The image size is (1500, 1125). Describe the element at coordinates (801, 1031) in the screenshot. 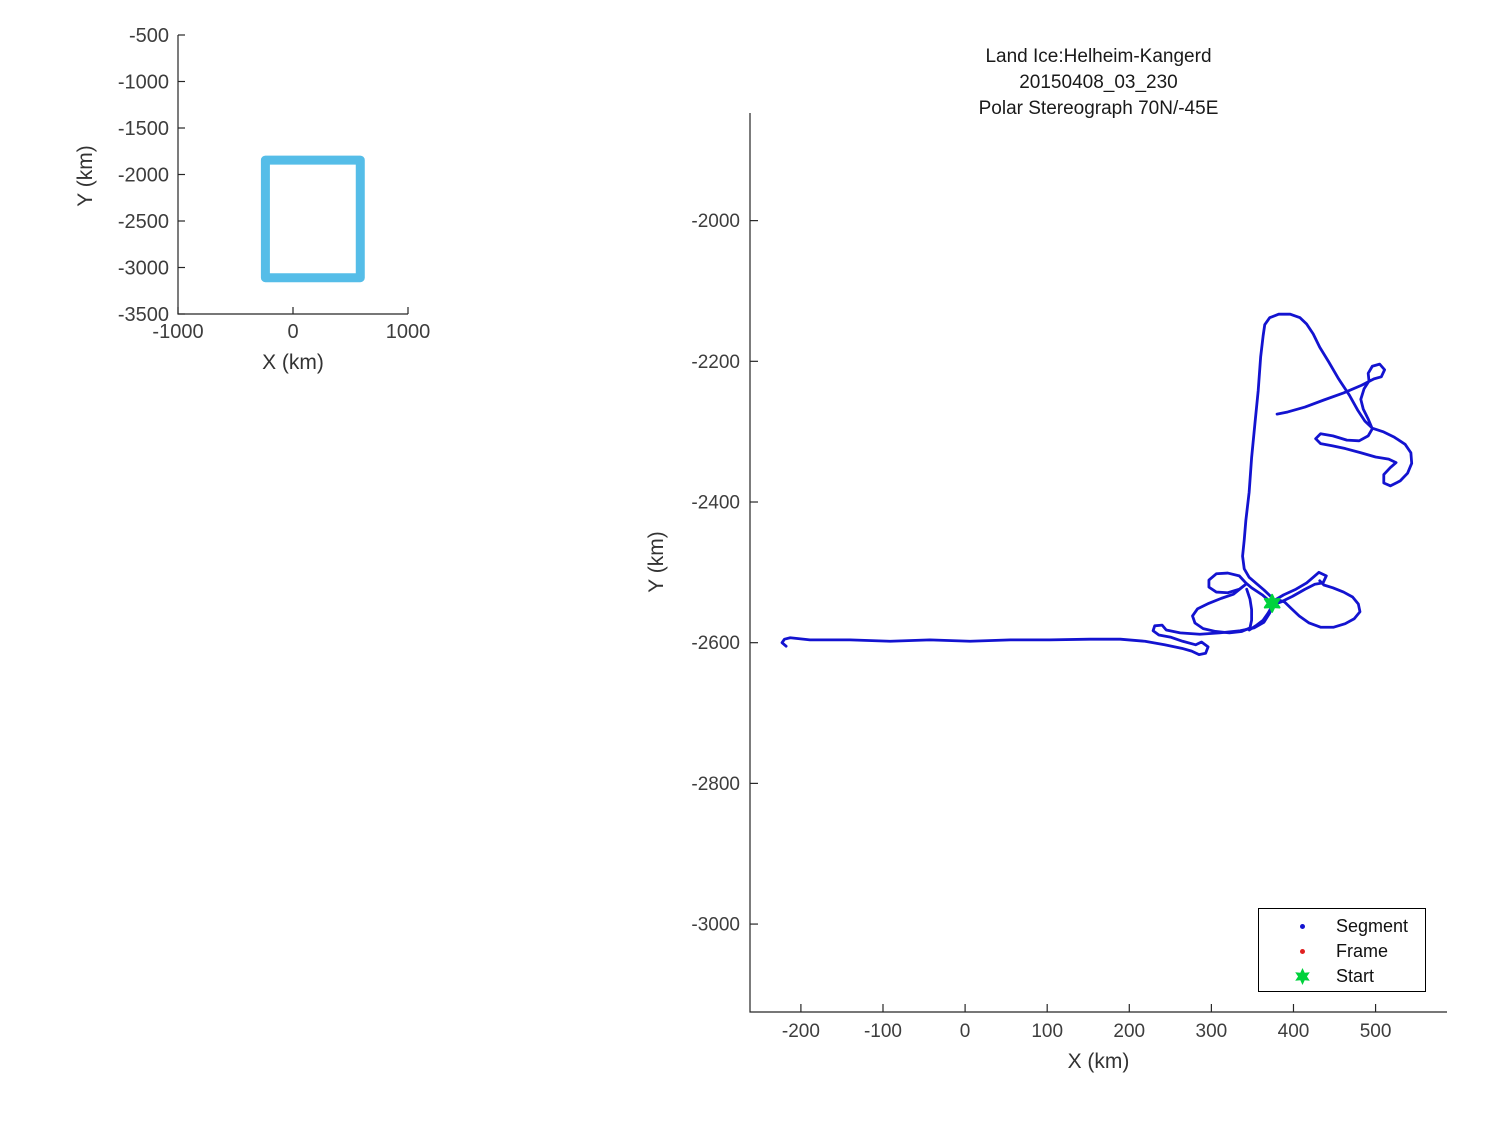

I see `x-tick-label: -200` at that location.